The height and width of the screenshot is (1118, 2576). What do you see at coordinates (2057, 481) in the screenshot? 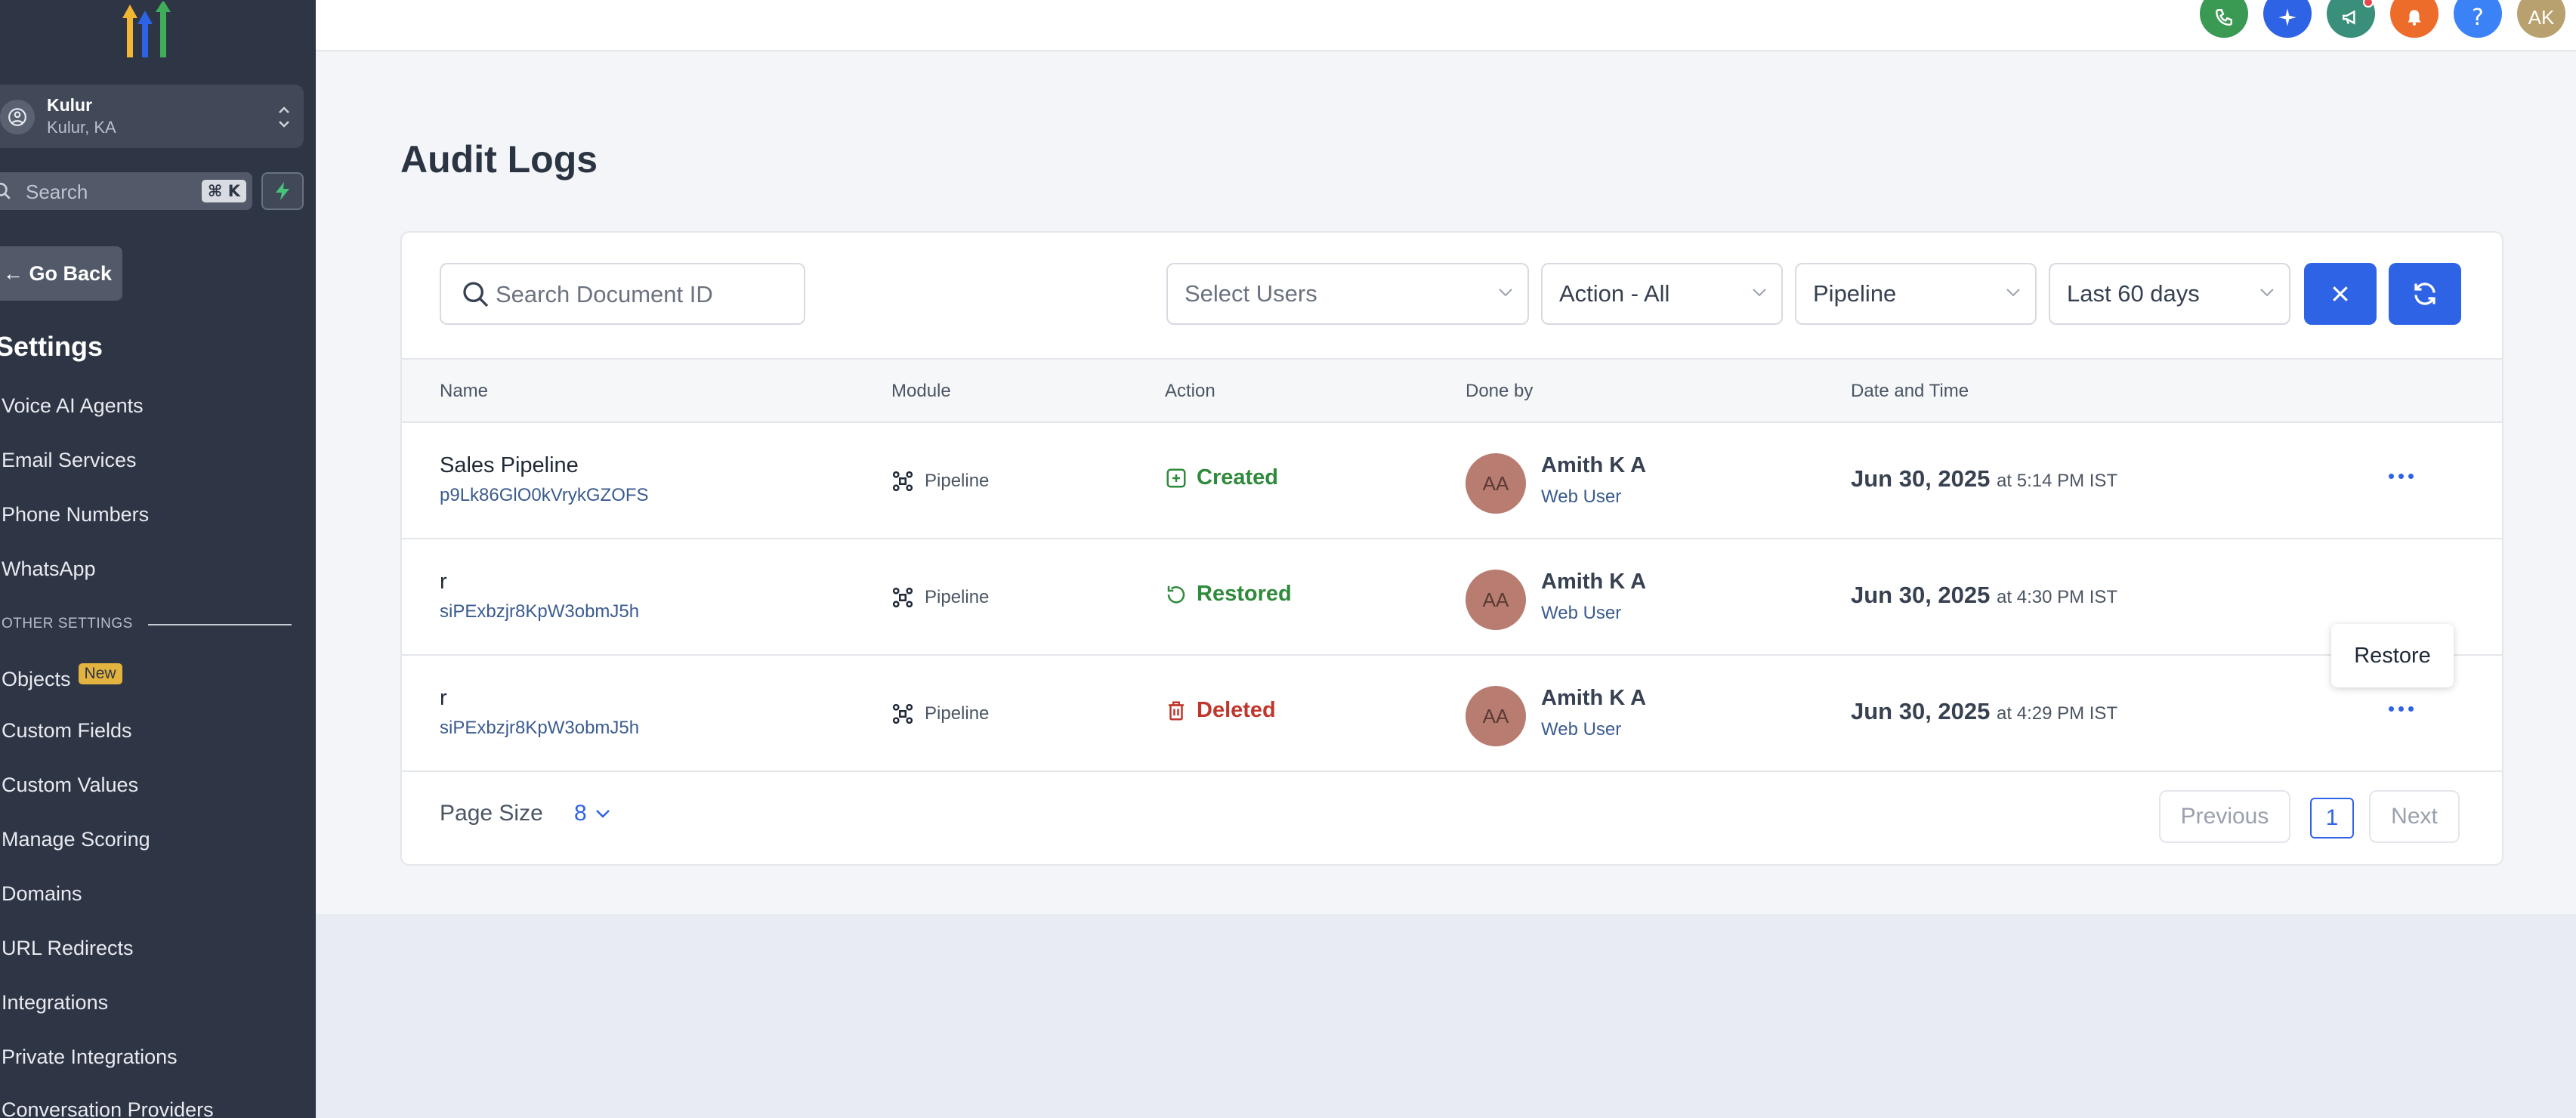
I see `row-time-value: at 5:14 PM IST` at bounding box center [2057, 481].